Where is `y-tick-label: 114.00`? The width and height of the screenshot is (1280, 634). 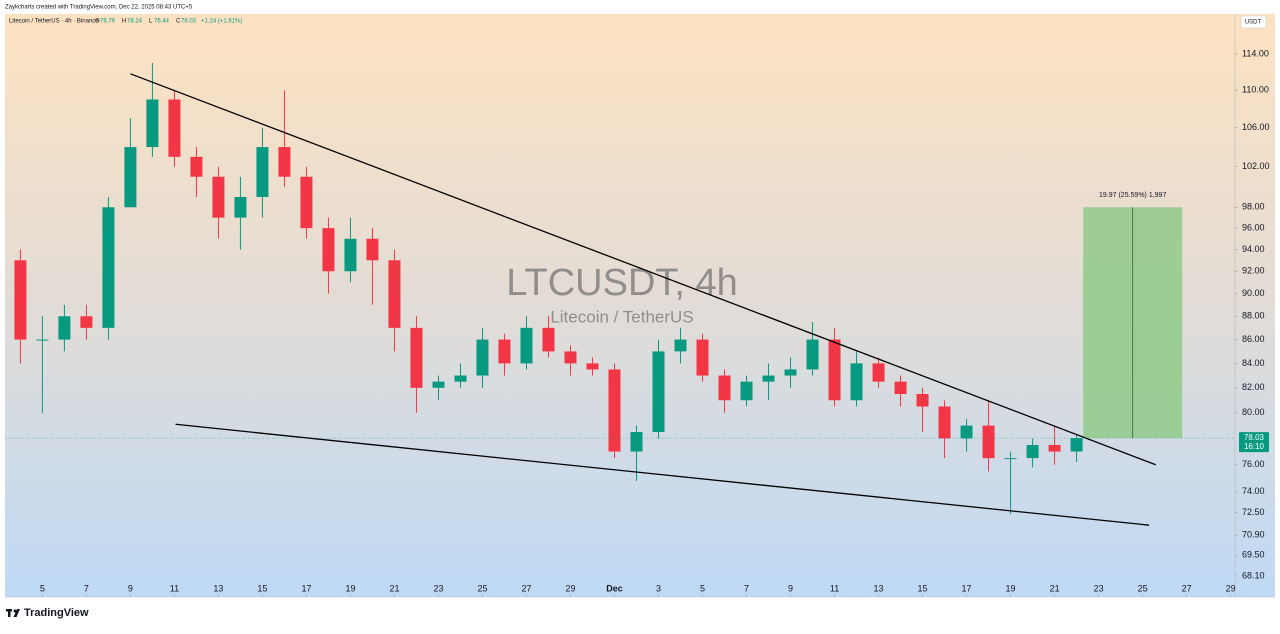
y-tick-label: 114.00 is located at coordinates (1255, 53).